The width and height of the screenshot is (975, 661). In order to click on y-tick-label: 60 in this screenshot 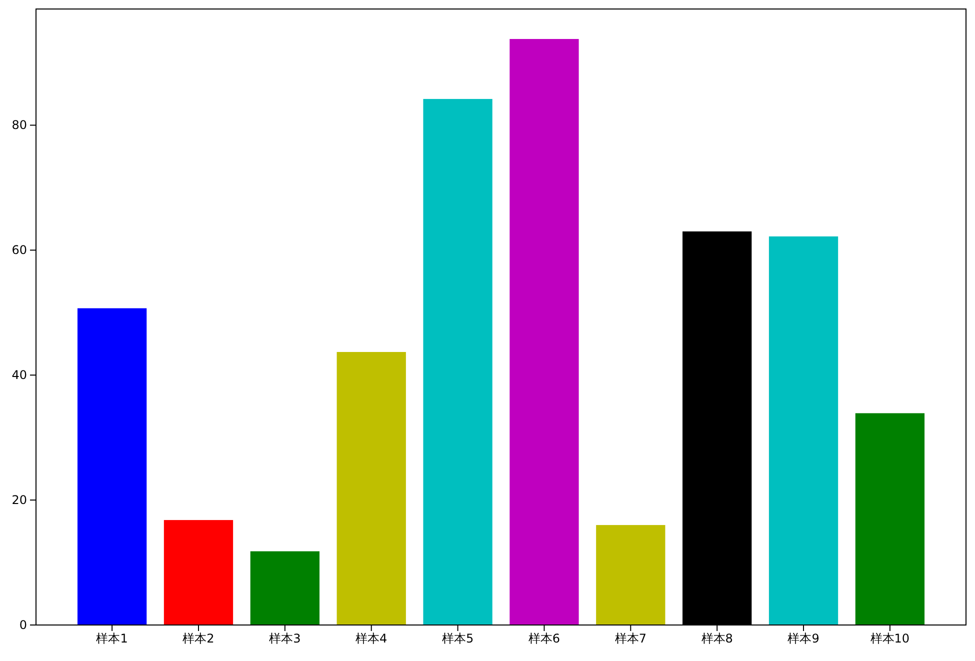, I will do `click(19, 249)`.